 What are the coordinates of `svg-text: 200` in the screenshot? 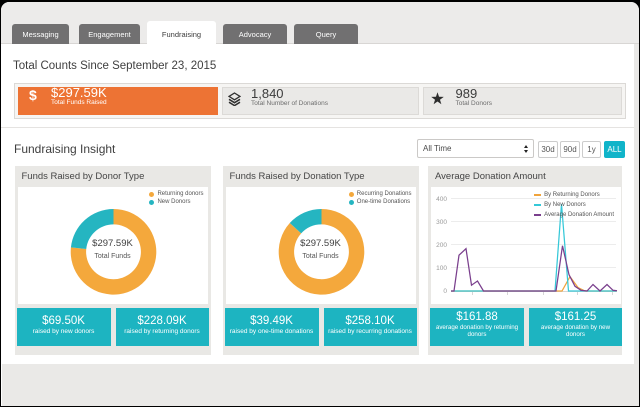 It's located at (441, 245).